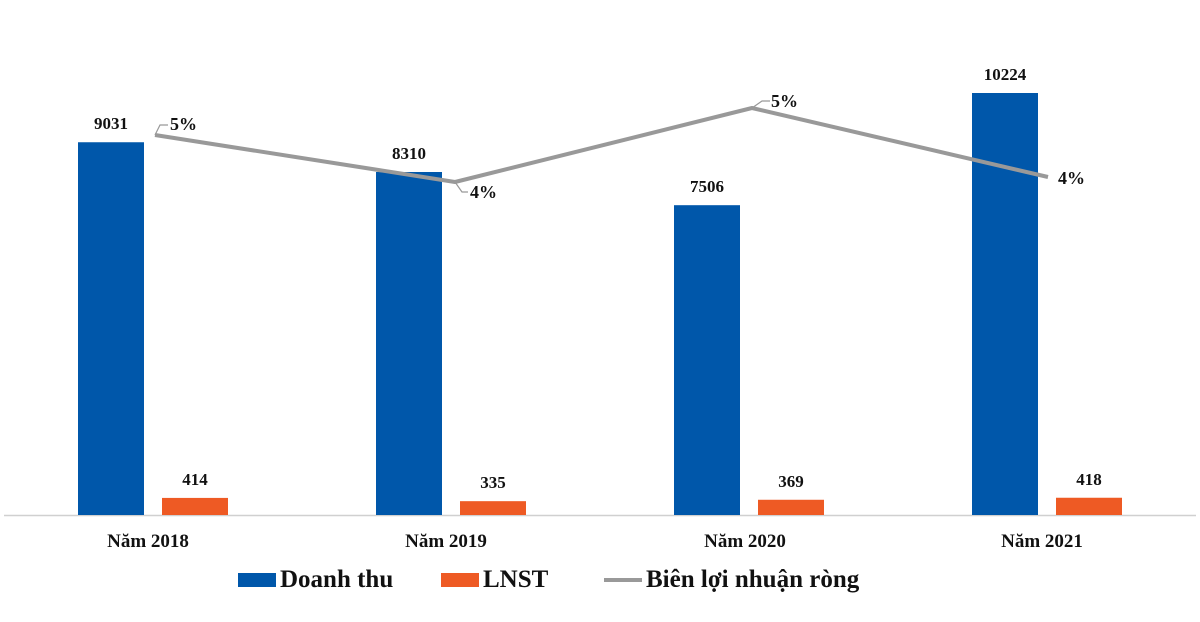 This screenshot has width=1200, height=622. I want to click on data-label-lnst: 414, so click(195, 479).